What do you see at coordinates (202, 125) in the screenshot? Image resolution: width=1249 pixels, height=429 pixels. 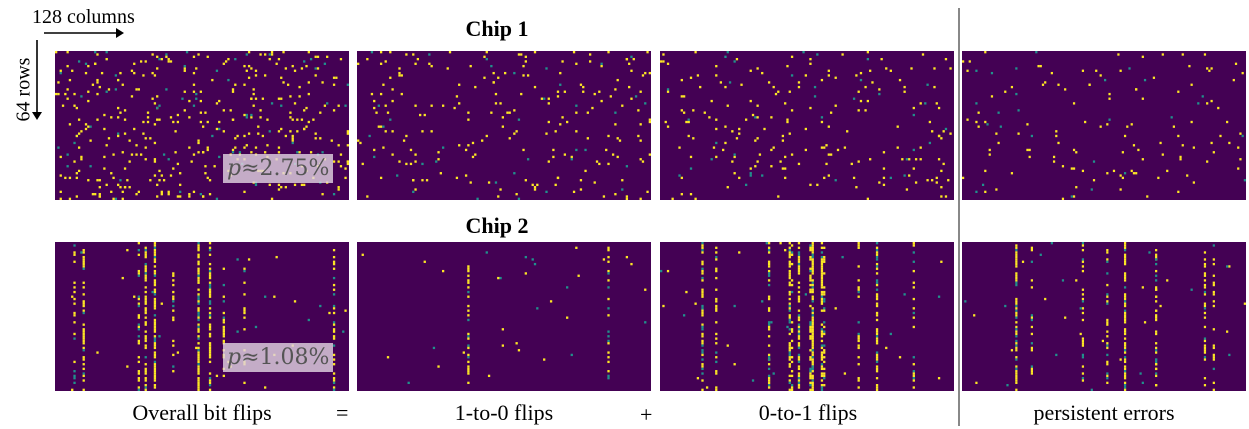 I see `bit-flip-map` at bounding box center [202, 125].